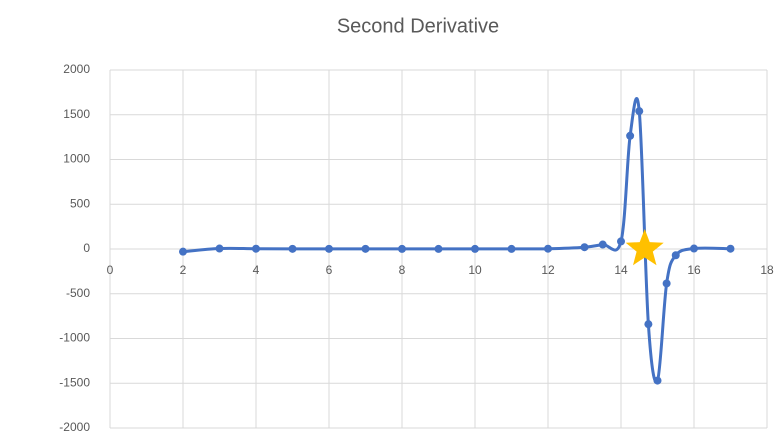  What do you see at coordinates (418, 26) in the screenshot?
I see `chart-title: Second Derivative` at bounding box center [418, 26].